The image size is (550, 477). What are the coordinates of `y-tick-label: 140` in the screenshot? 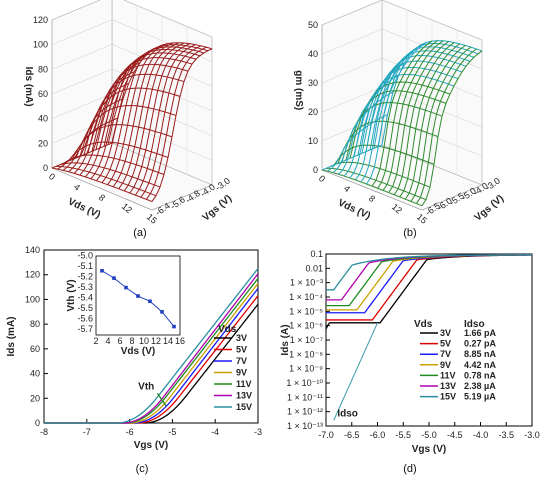 It's located at (32, 250).